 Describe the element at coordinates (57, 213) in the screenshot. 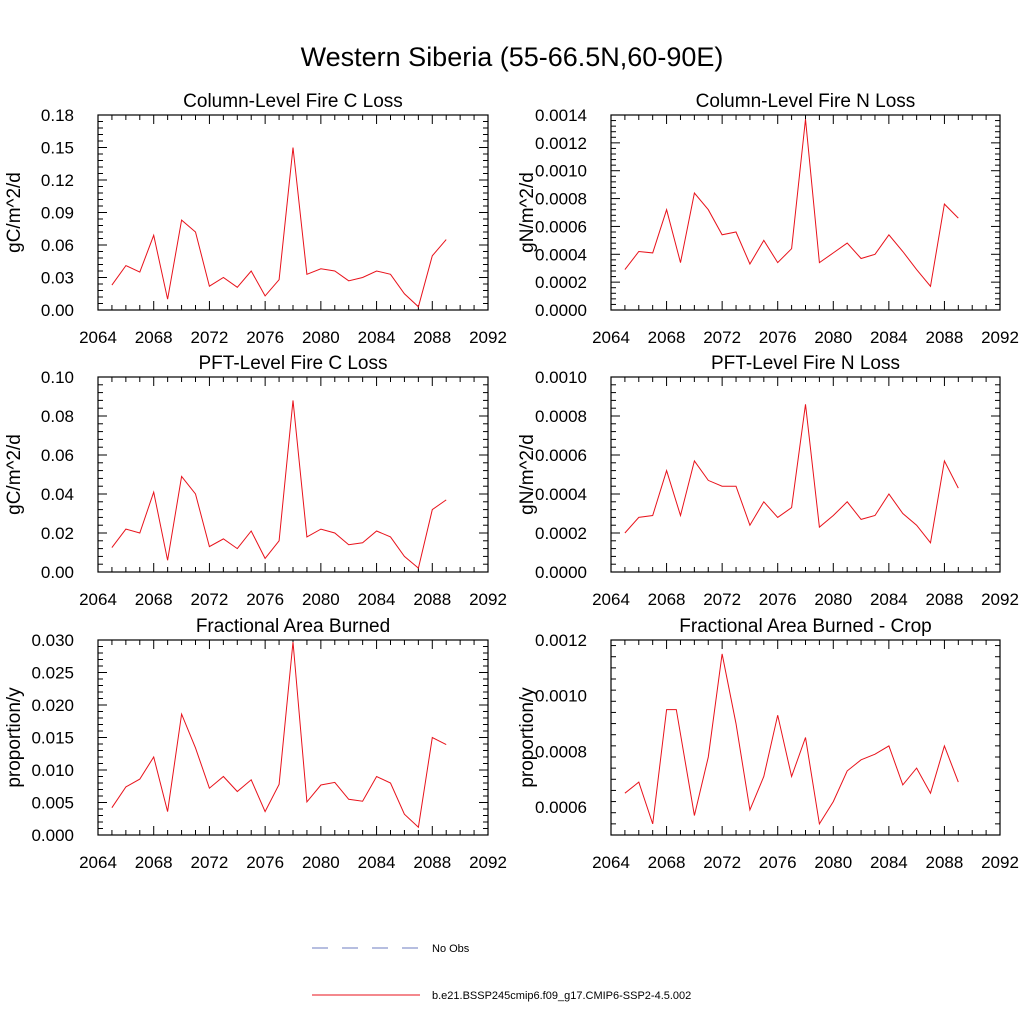

I see `y-tick-label: 0.09` at that location.